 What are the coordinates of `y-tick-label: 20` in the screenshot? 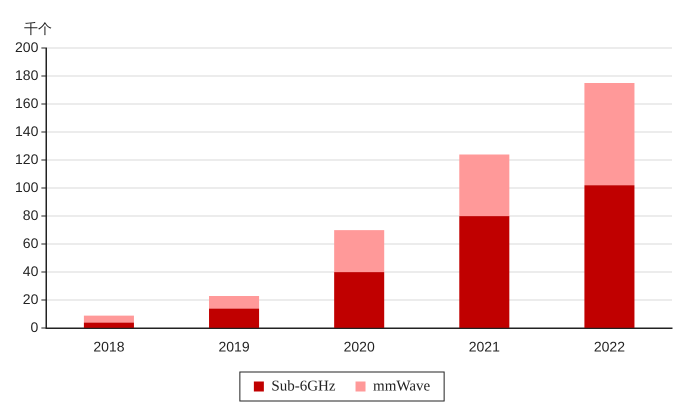 It's located at (30, 299).